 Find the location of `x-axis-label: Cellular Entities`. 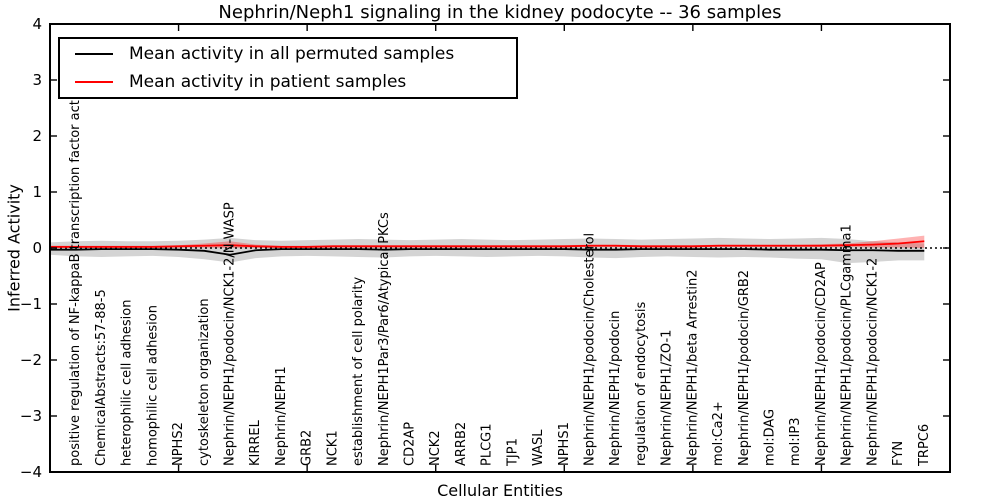

x-axis-label: Cellular Entities is located at coordinates (500, 490).